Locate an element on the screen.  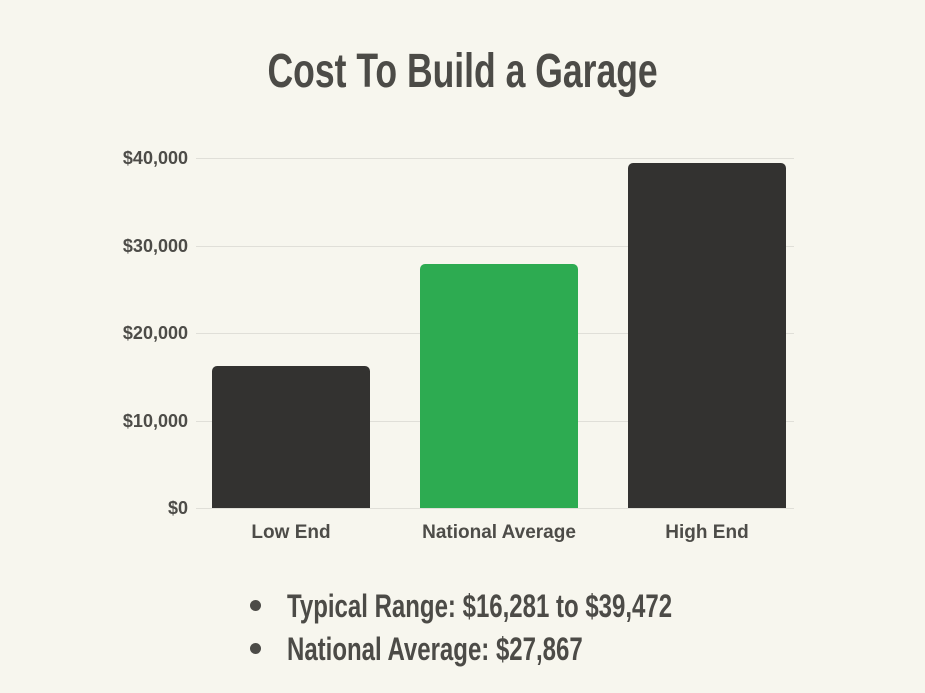
bar-national-average is located at coordinates (499, 386).